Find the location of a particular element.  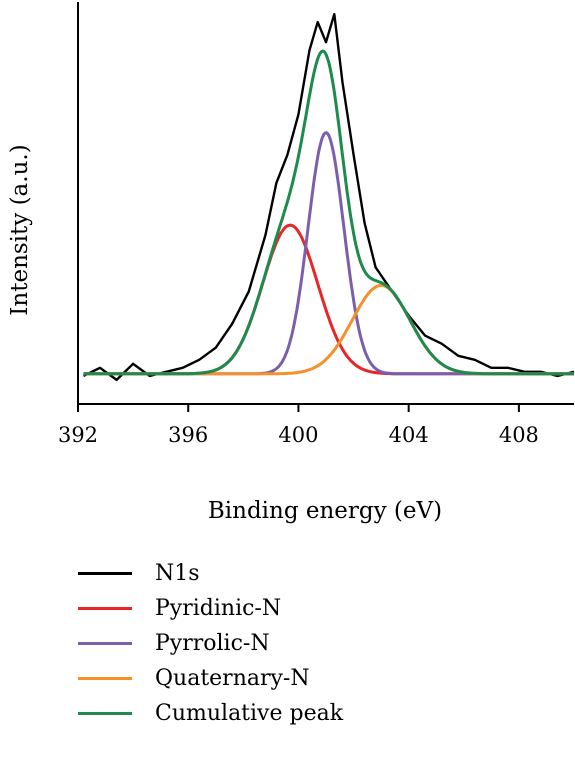

legend-item: Cumulative peak is located at coordinates (210, 713).